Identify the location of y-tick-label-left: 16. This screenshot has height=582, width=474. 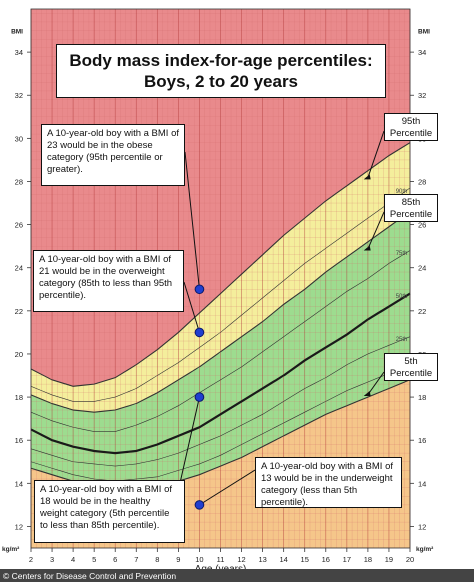
(19, 440).